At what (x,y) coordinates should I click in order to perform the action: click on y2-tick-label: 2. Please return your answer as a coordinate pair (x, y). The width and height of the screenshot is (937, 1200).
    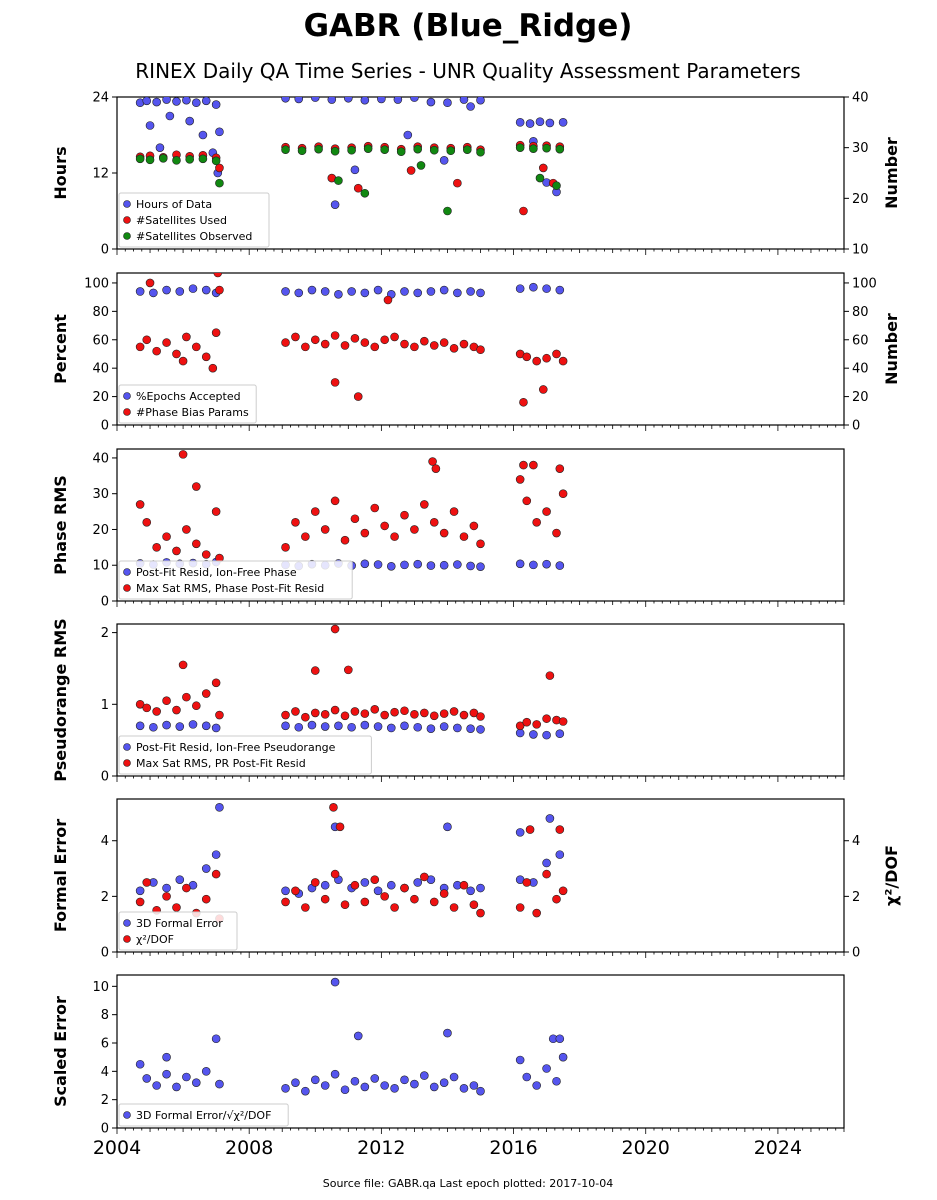
    Looking at the image, I should click on (856, 897).